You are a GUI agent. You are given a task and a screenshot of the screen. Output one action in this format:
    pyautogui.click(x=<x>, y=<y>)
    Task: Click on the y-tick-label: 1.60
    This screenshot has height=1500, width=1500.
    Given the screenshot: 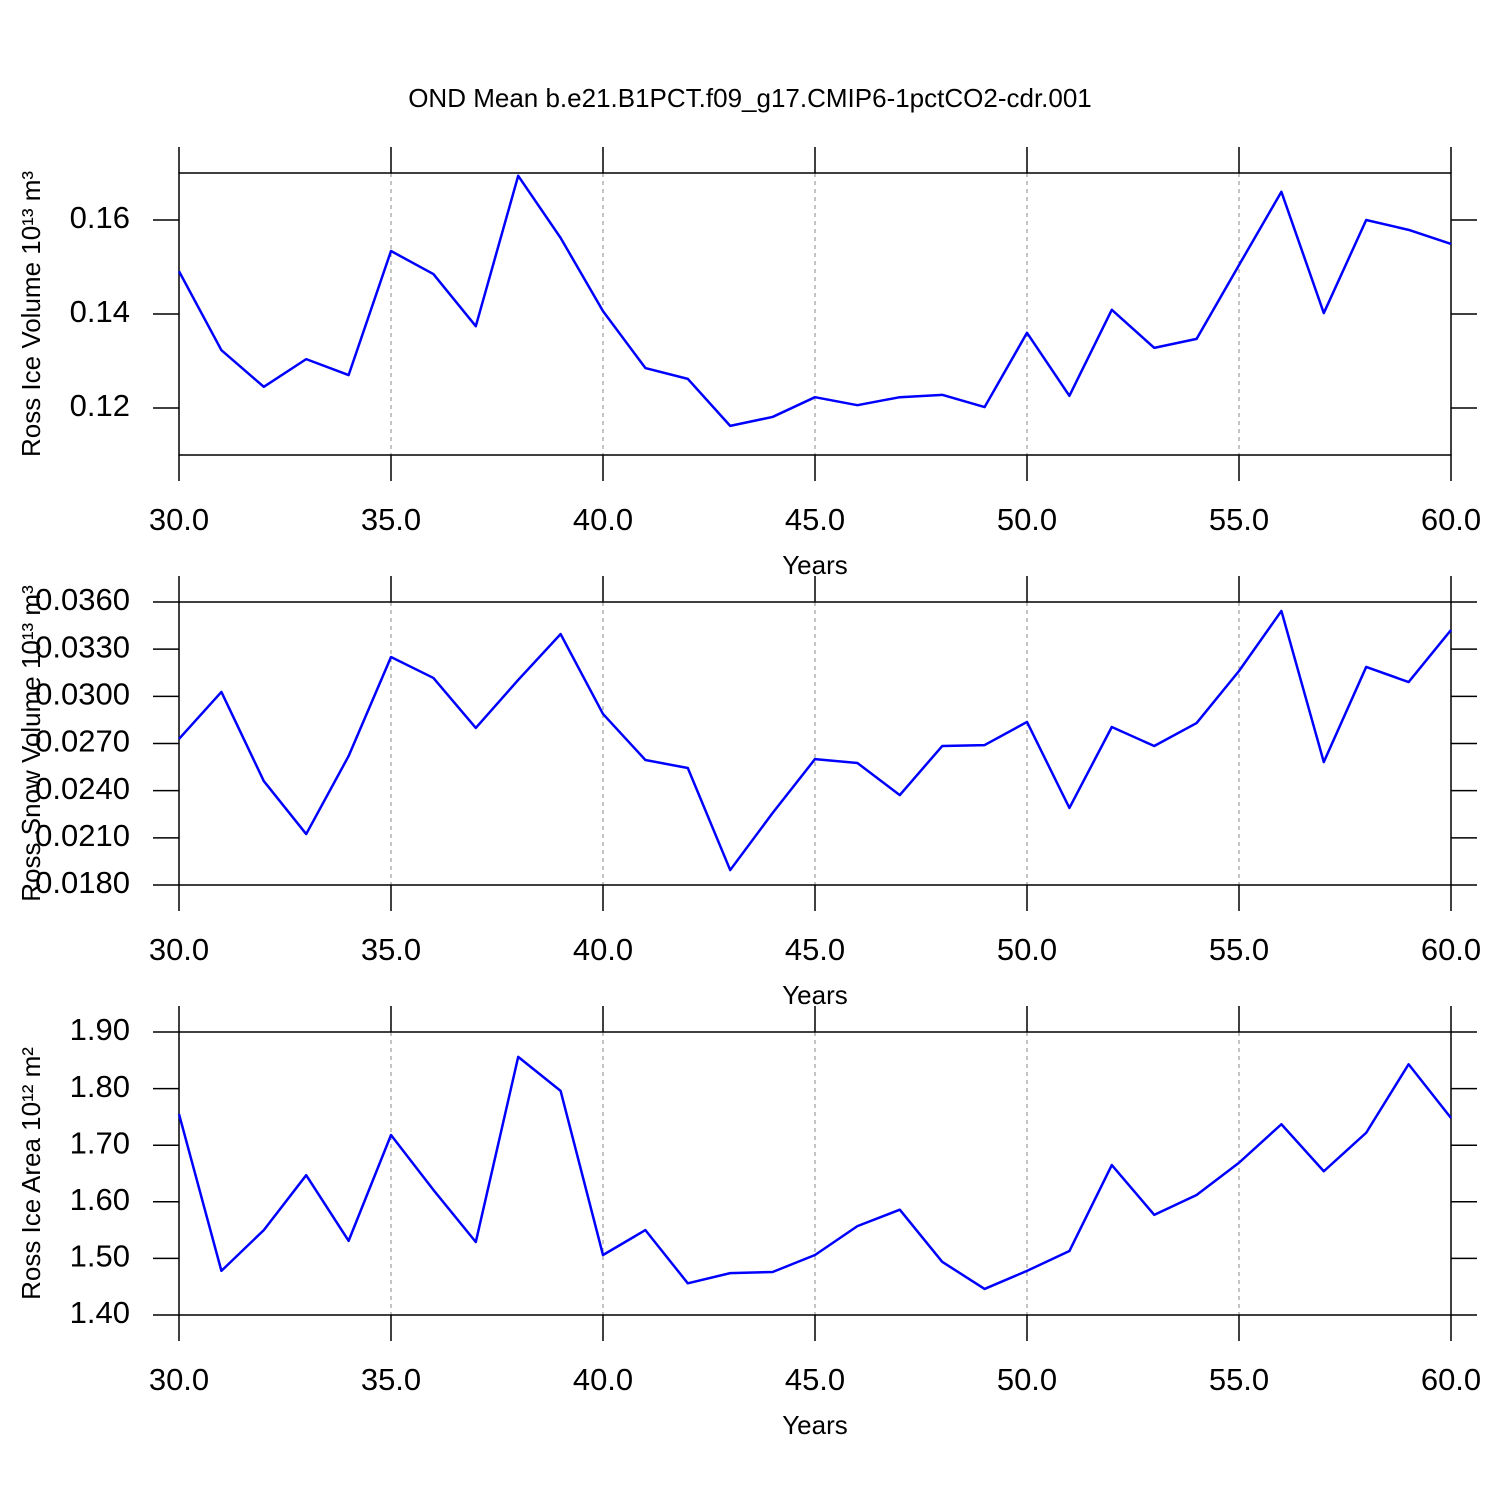 What is the action you would take?
    pyautogui.click(x=100, y=1199)
    